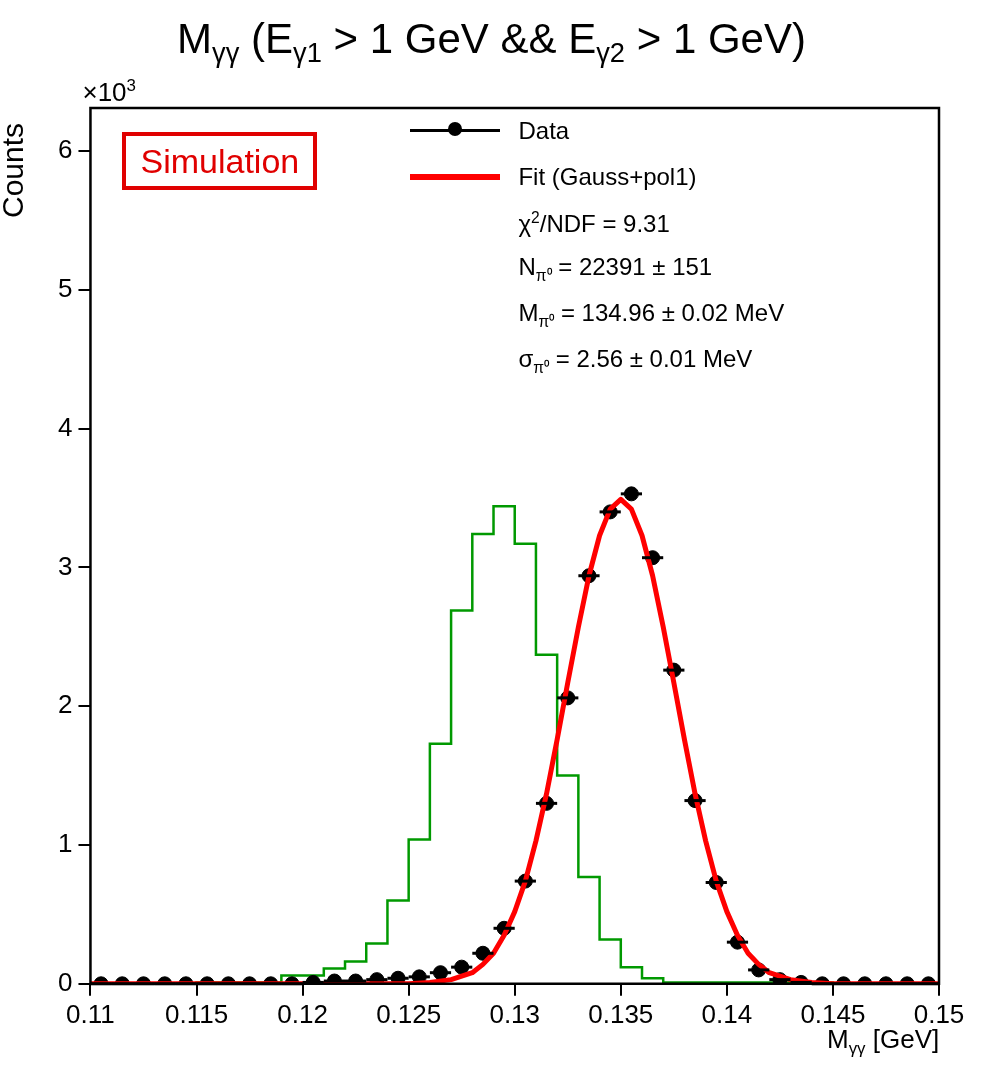 The width and height of the screenshot is (983, 1077). Describe the element at coordinates (651, 314) in the screenshot. I see `annotation: M$_{π⁰}$ = 134.96 ± 0.02 MeV` at that location.